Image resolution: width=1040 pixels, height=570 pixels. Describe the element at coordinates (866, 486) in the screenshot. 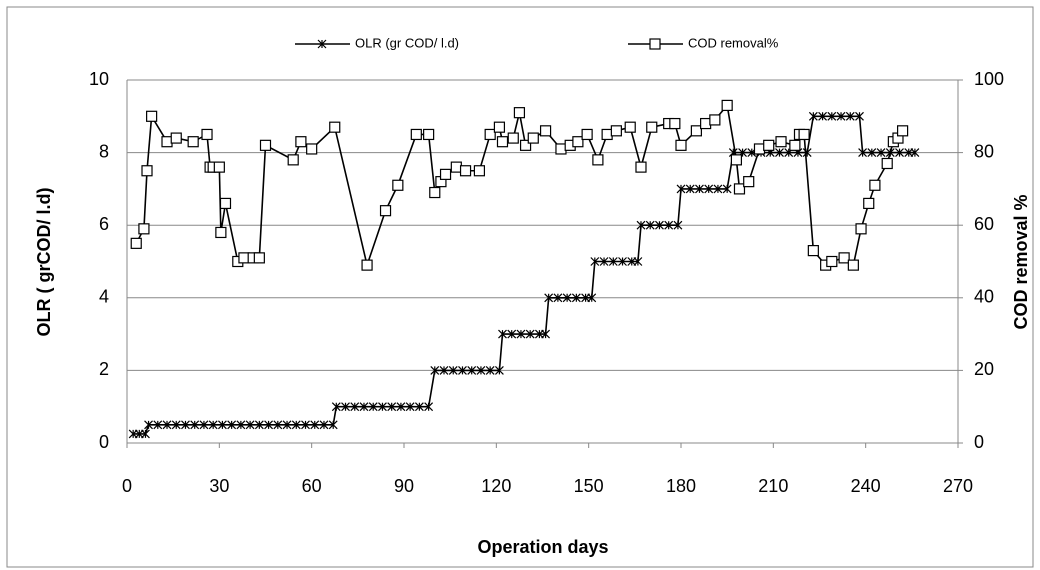

I see `x-tick-label: 240` at that location.